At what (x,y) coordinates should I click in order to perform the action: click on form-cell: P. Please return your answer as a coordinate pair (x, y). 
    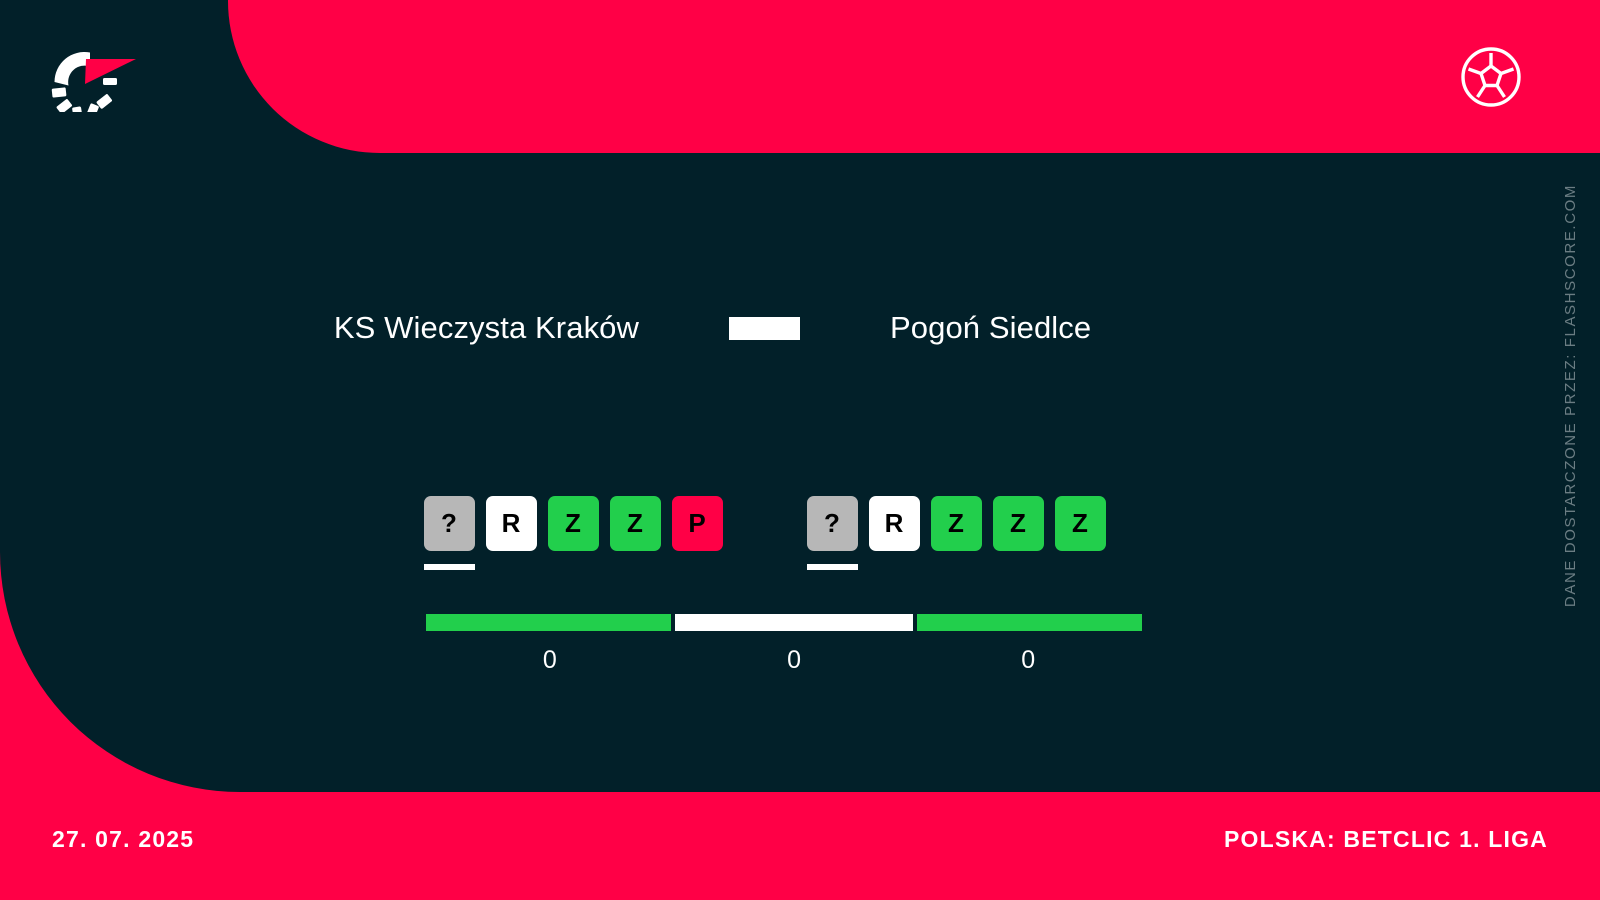
    Looking at the image, I should click on (697, 533).